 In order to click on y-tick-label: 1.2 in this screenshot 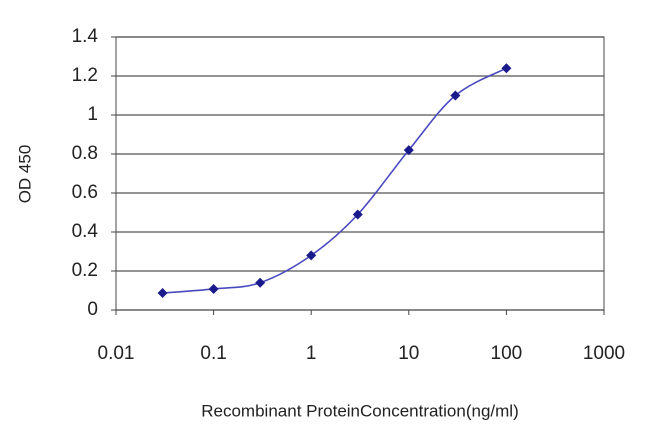, I will do `click(85, 75)`.